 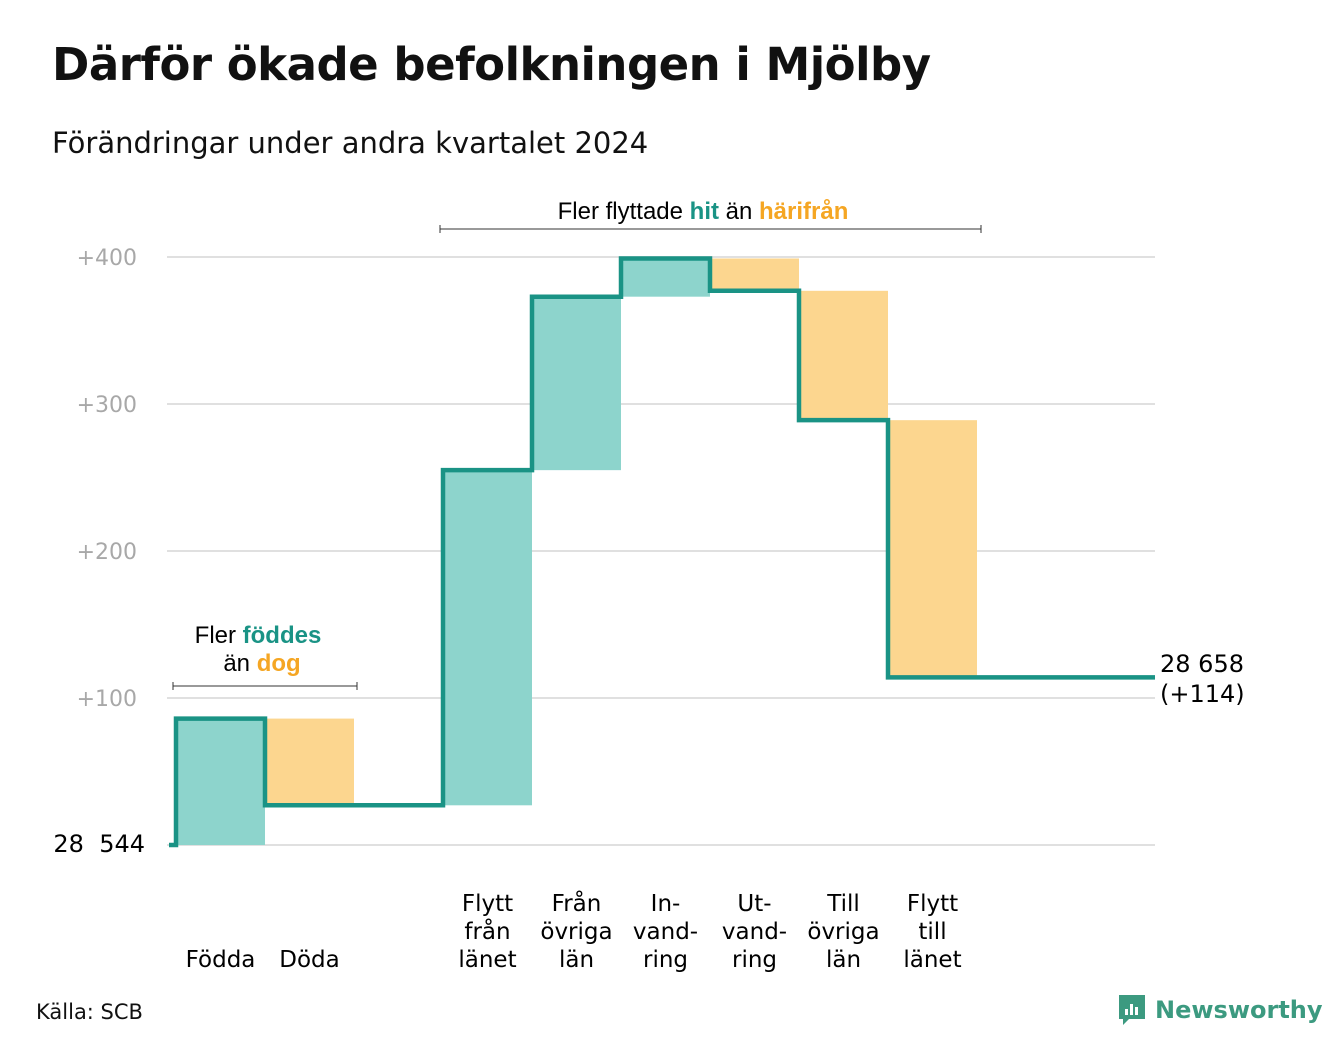 What do you see at coordinates (710, 229) in the screenshot?
I see `migration-bracket` at bounding box center [710, 229].